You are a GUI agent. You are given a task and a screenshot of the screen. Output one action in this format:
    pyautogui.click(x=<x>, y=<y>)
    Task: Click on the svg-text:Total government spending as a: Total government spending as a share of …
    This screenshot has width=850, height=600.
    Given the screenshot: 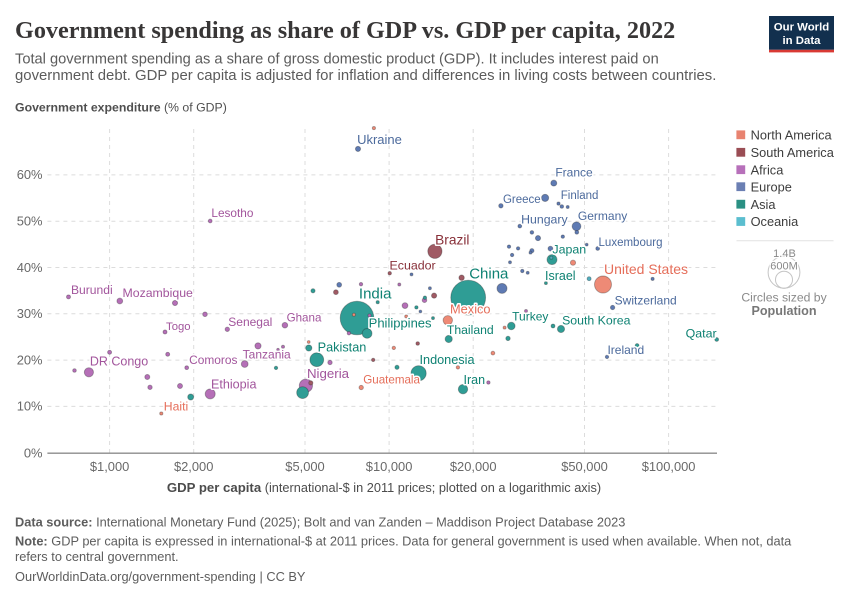 What is the action you would take?
    pyautogui.click(x=337, y=60)
    